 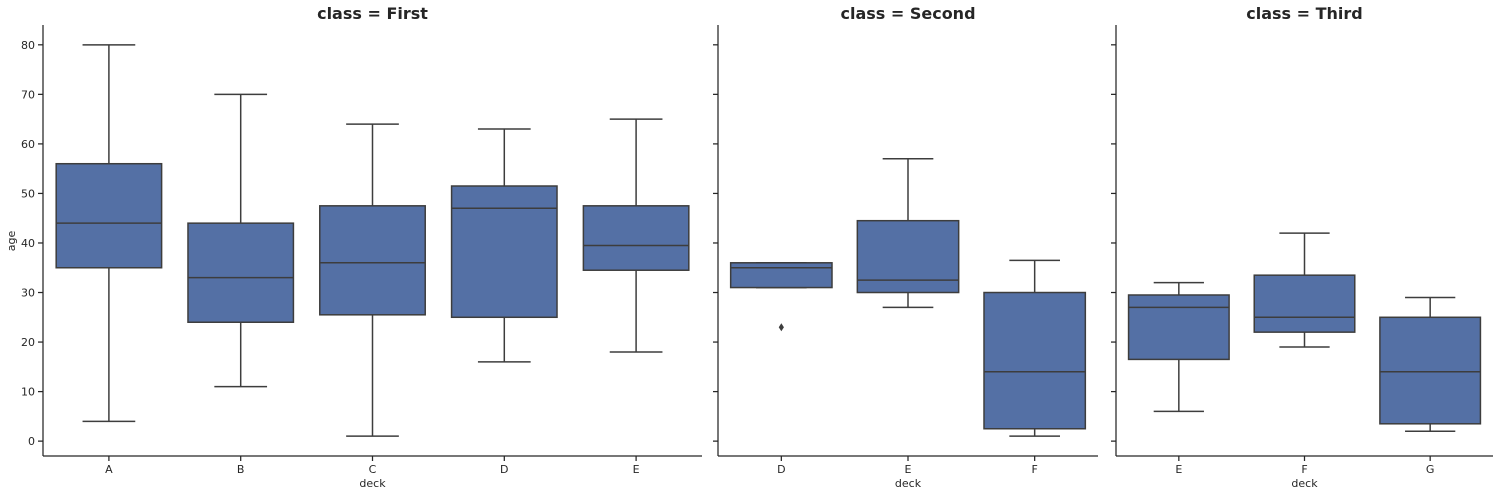 I want to click on y-tick-label: 20, so click(x=28, y=342).